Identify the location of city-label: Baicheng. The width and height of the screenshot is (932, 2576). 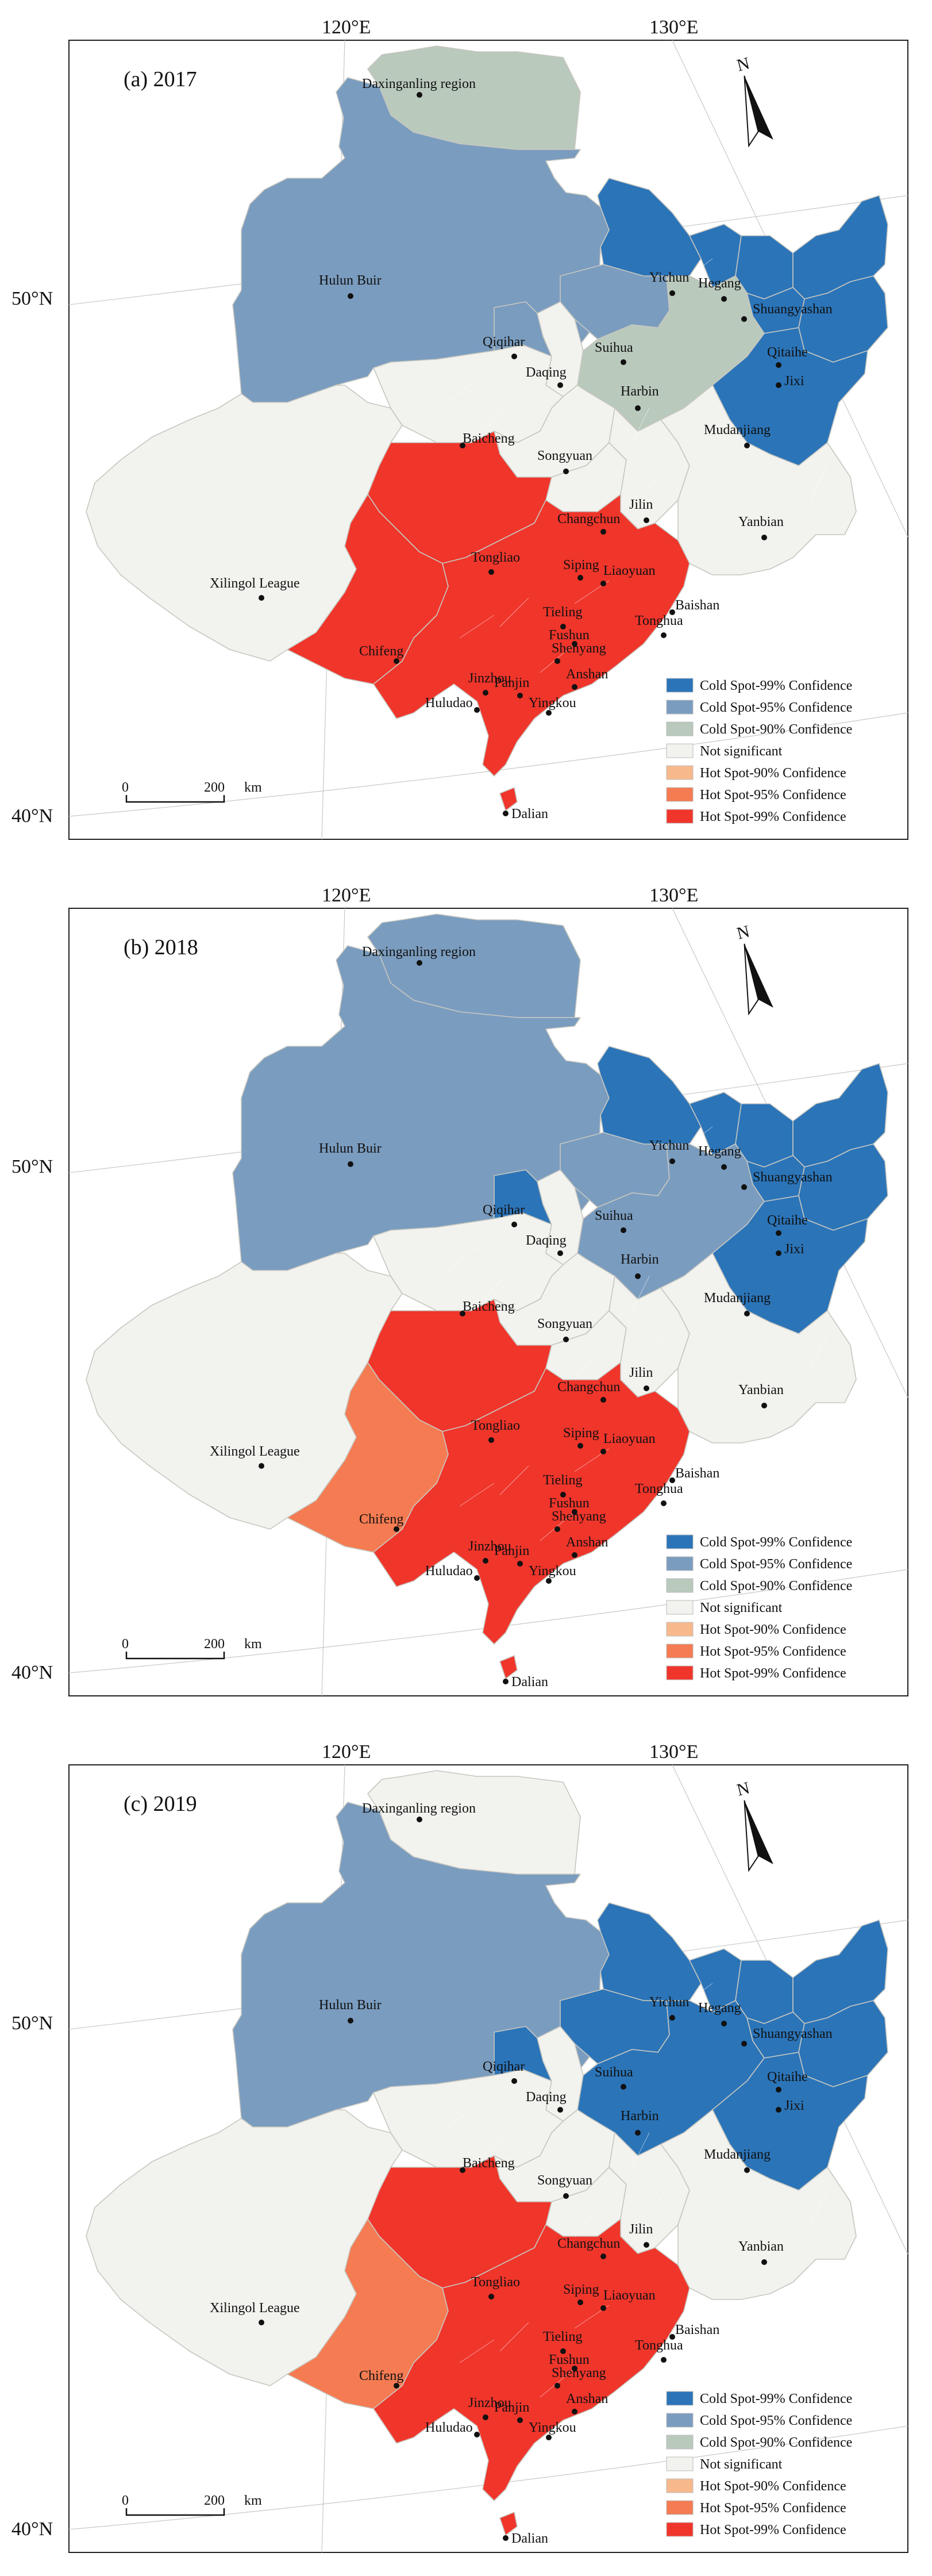
(489, 2163).